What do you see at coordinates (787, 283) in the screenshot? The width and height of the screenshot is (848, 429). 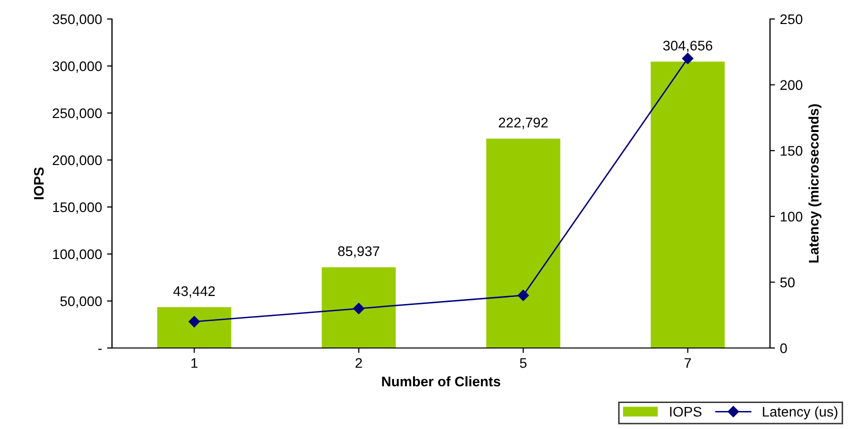 I see `y2-tick-label: 50` at bounding box center [787, 283].